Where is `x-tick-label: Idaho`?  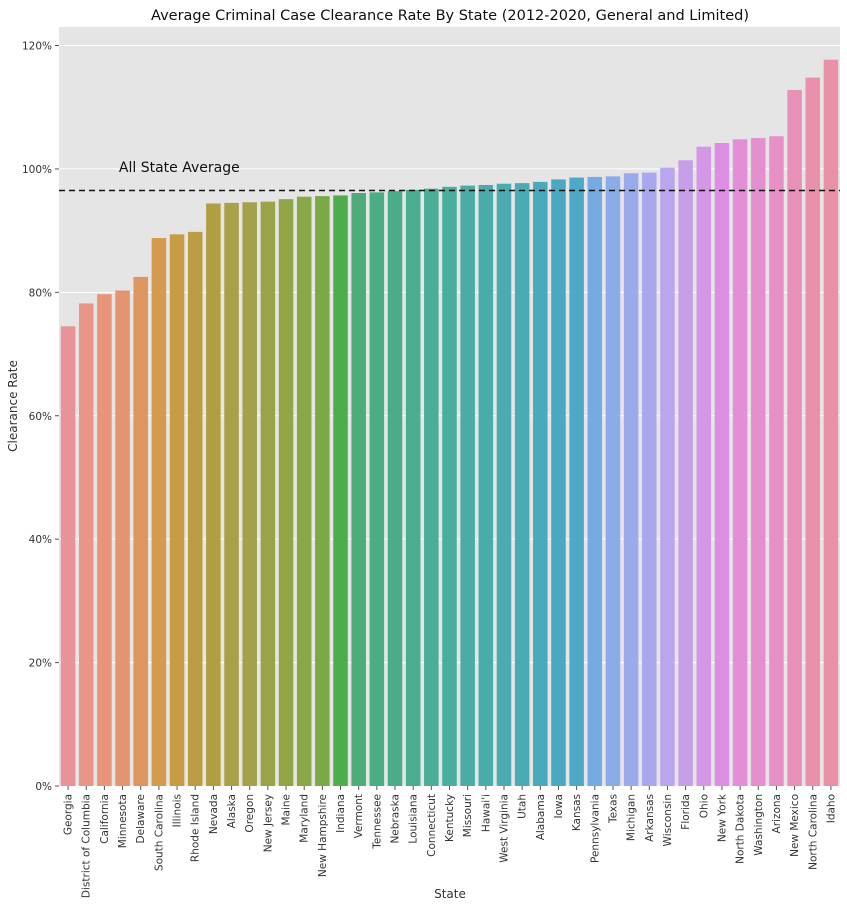 x-tick-label: Idaho is located at coordinates (831, 808).